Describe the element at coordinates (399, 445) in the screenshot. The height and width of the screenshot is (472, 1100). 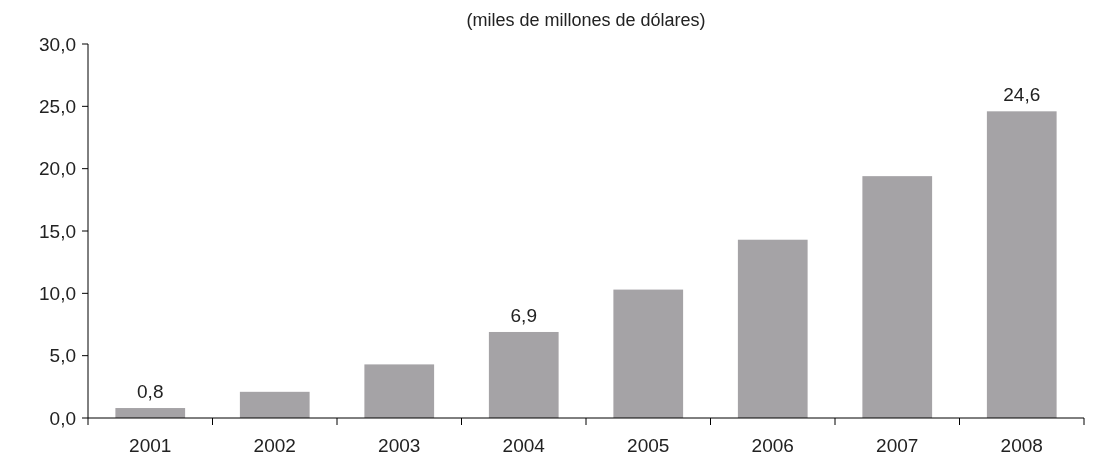
I see `x-tick-label: 2003` at that location.